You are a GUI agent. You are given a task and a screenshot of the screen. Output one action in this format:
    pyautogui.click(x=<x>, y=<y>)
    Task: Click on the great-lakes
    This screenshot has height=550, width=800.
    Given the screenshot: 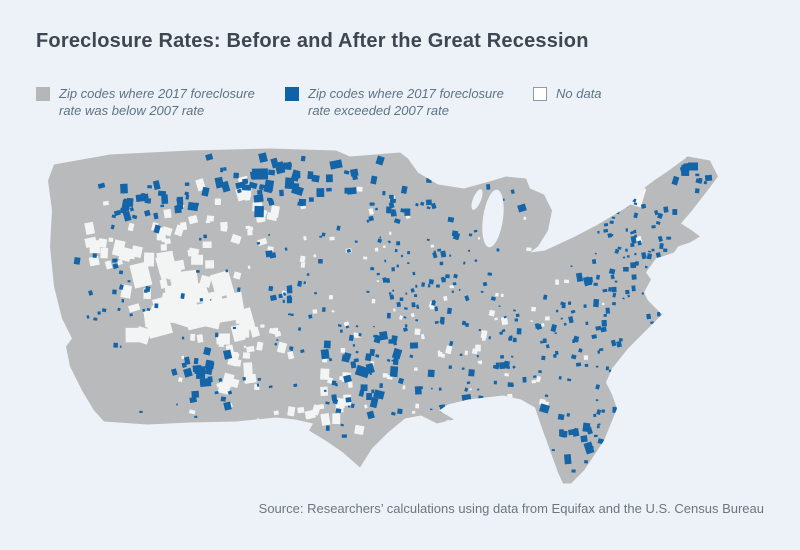 What is the action you would take?
    pyautogui.click(x=487, y=218)
    